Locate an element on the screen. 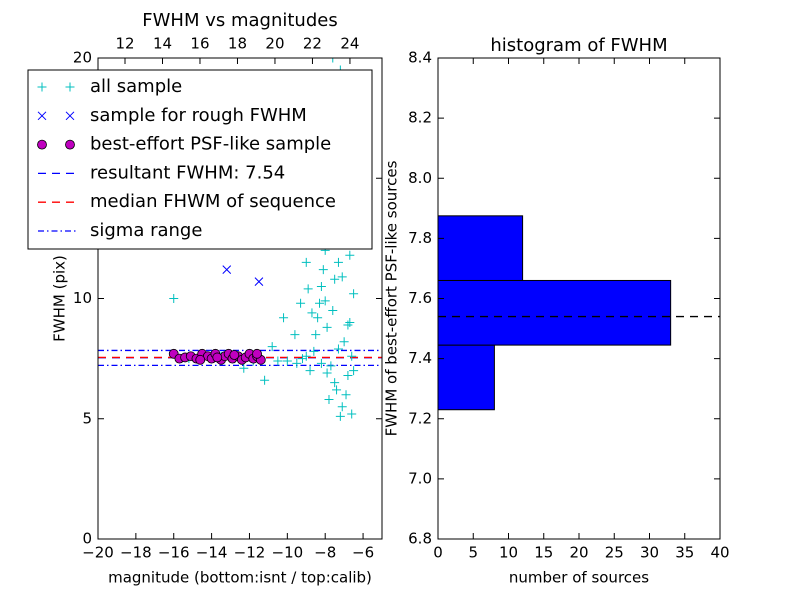 The image size is (800, 600). y-tick-label: 0 is located at coordinates (87, 539).